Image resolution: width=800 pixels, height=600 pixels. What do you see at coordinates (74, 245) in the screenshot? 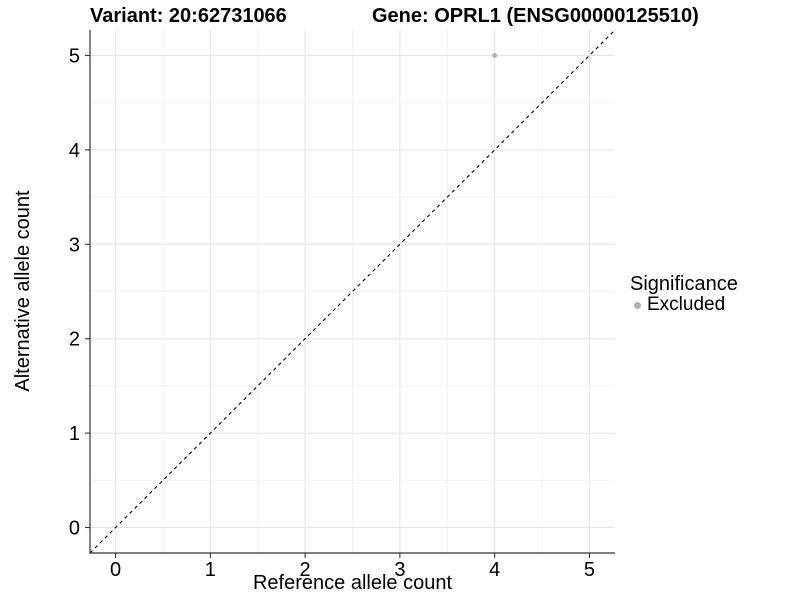
I see `y-tick-label: 3` at bounding box center [74, 245].